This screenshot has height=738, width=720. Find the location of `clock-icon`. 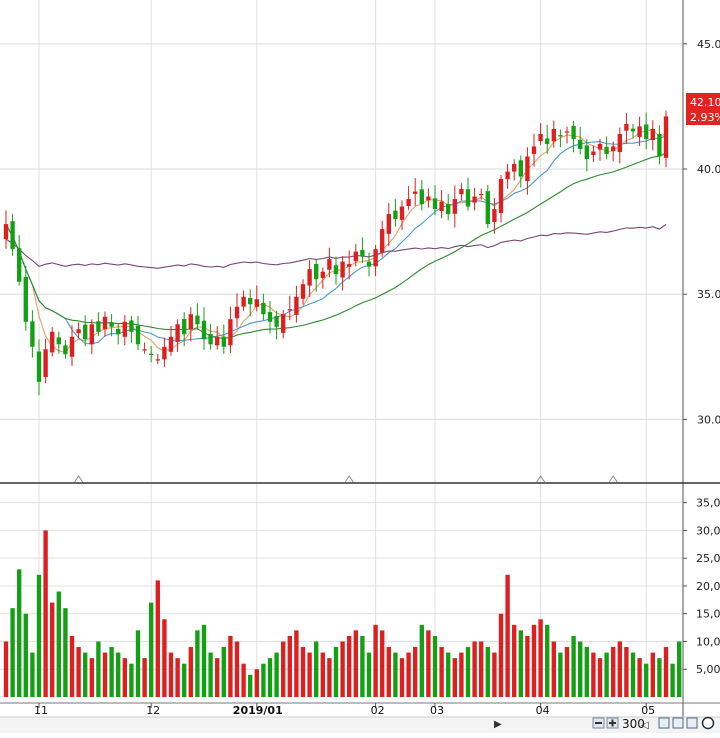

clock-icon is located at coordinates (708, 723).